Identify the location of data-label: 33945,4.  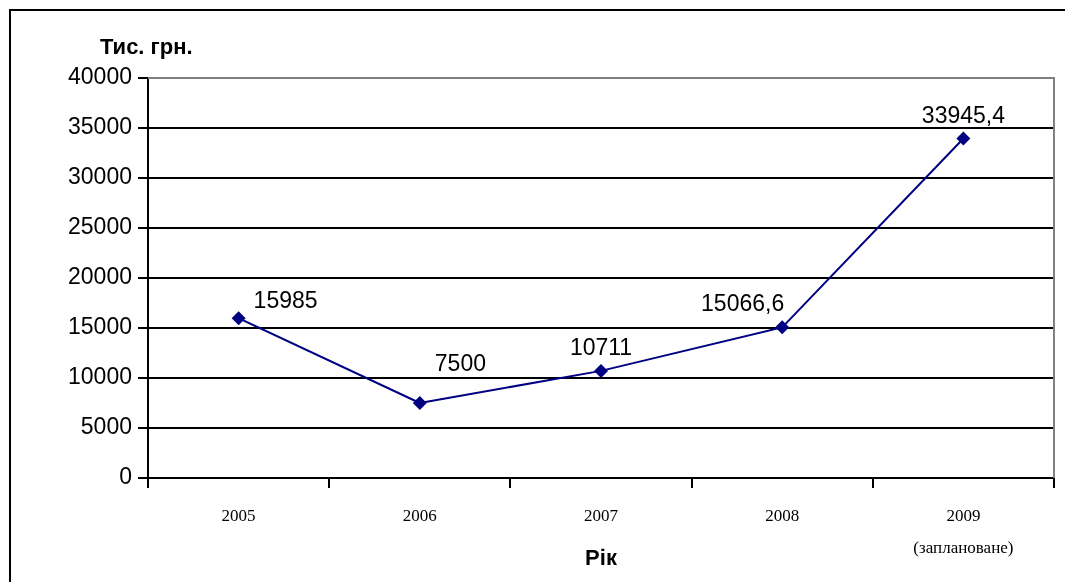
(963, 114).